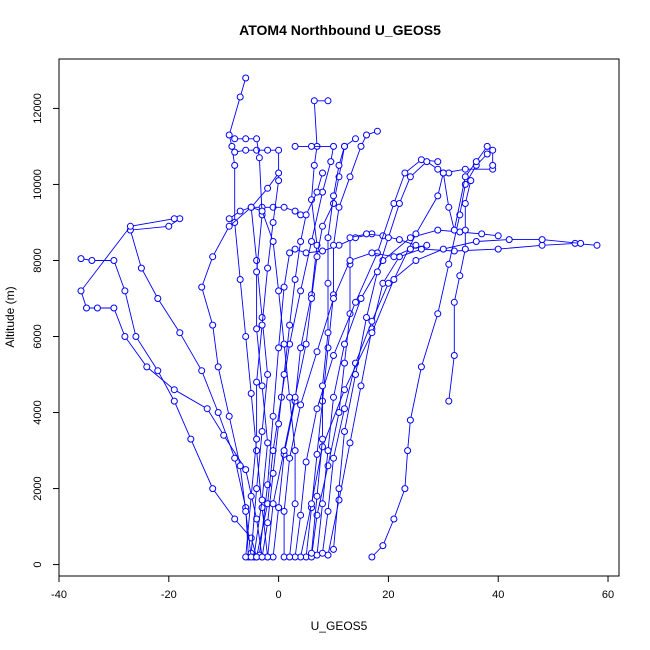  What do you see at coordinates (38, 184) in the screenshot?
I see `y-tick-label: 10000` at bounding box center [38, 184].